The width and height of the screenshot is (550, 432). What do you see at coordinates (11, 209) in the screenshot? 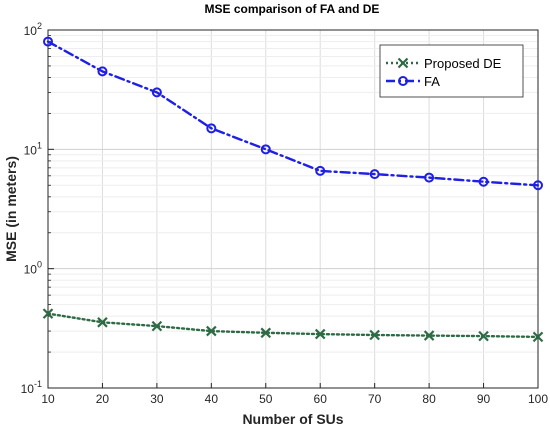
I see `y-axis-label: MSE (in meters)` at bounding box center [11, 209].